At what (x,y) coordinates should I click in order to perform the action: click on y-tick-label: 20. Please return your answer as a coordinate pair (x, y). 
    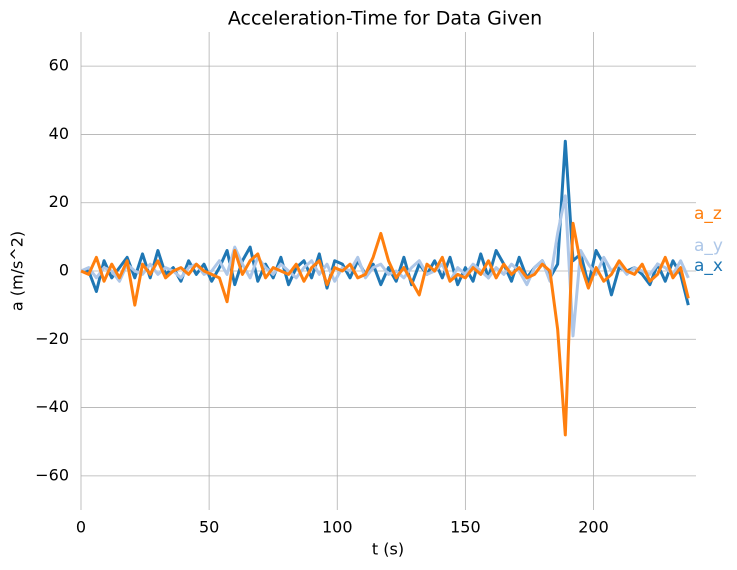
    Looking at the image, I should click on (59, 201).